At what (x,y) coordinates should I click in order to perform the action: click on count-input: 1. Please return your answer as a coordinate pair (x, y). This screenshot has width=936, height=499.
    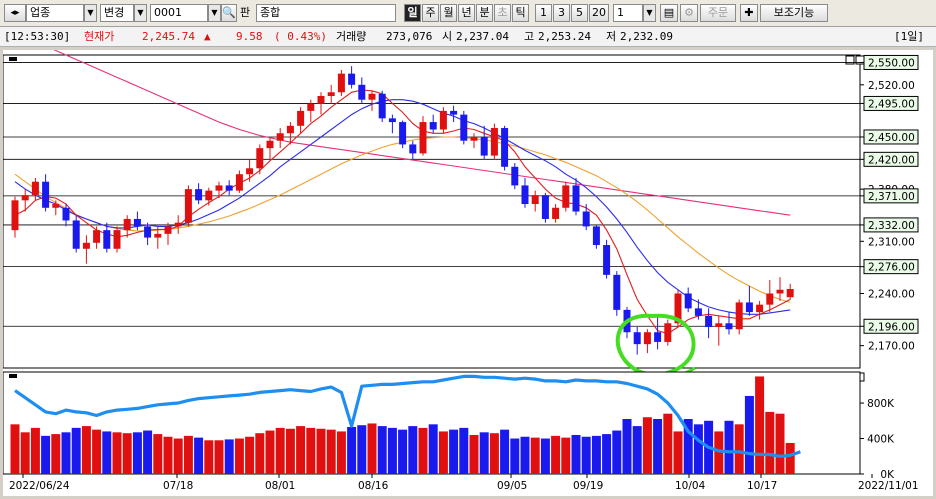
    Looking at the image, I should click on (628, 13).